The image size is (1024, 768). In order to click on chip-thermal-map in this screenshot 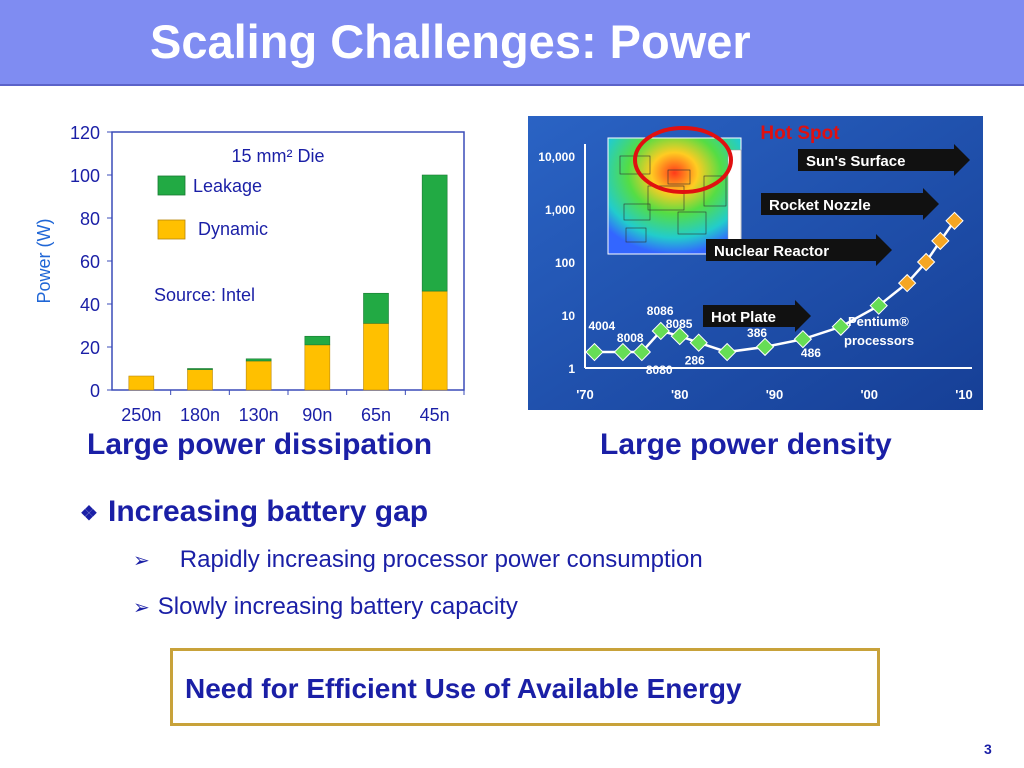, I will do `click(674, 196)`.